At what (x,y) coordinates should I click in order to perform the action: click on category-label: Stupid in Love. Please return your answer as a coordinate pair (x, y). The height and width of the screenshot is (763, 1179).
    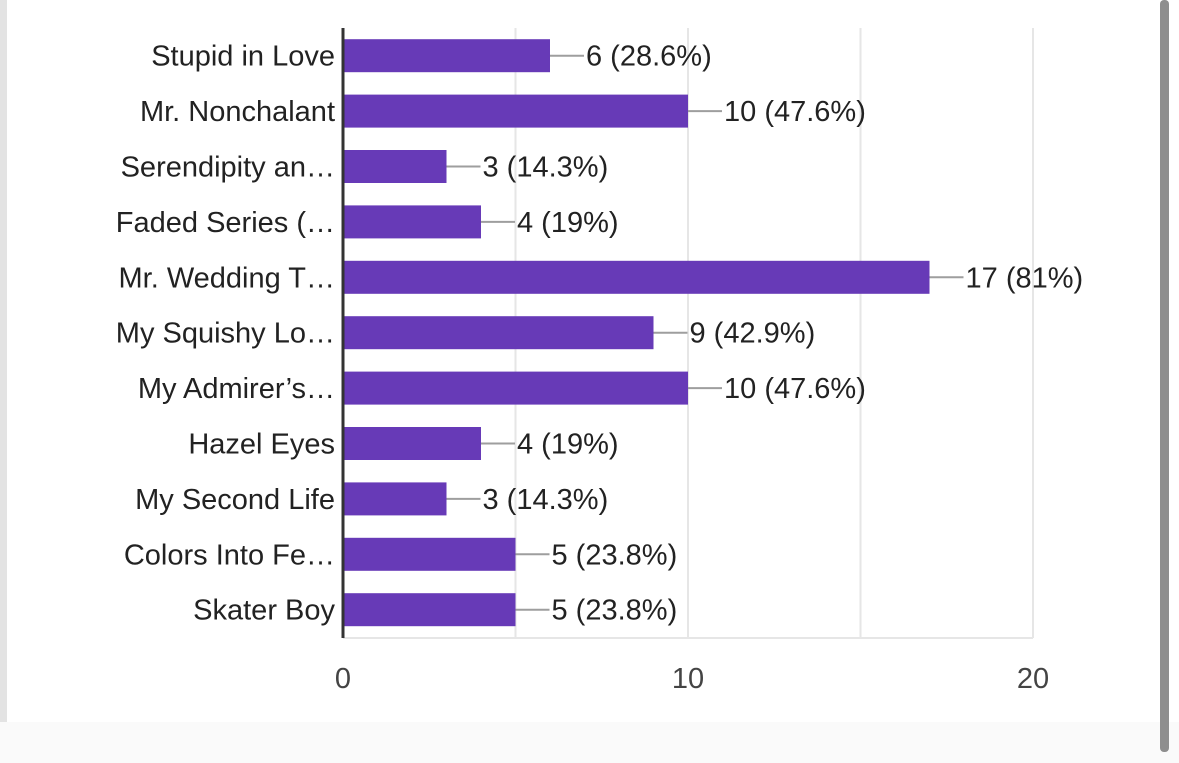
    Looking at the image, I should click on (243, 57).